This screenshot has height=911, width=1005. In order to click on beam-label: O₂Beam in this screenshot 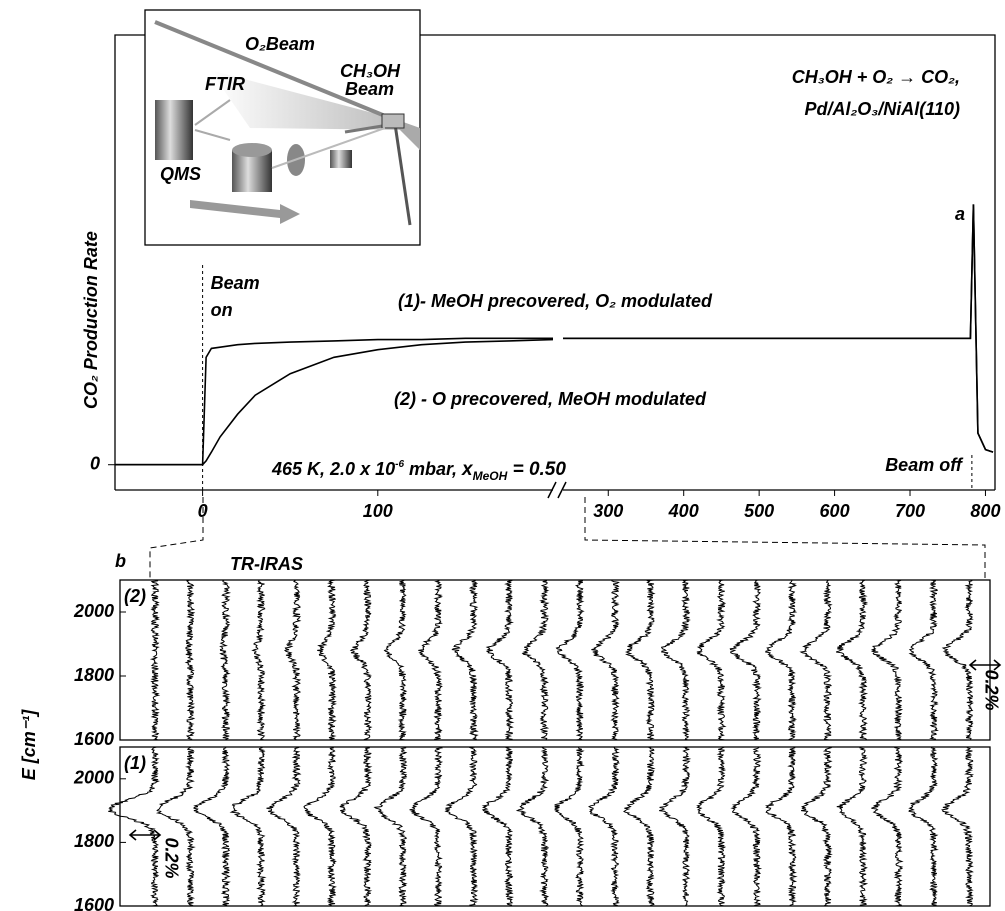, I will do `click(280, 44)`.